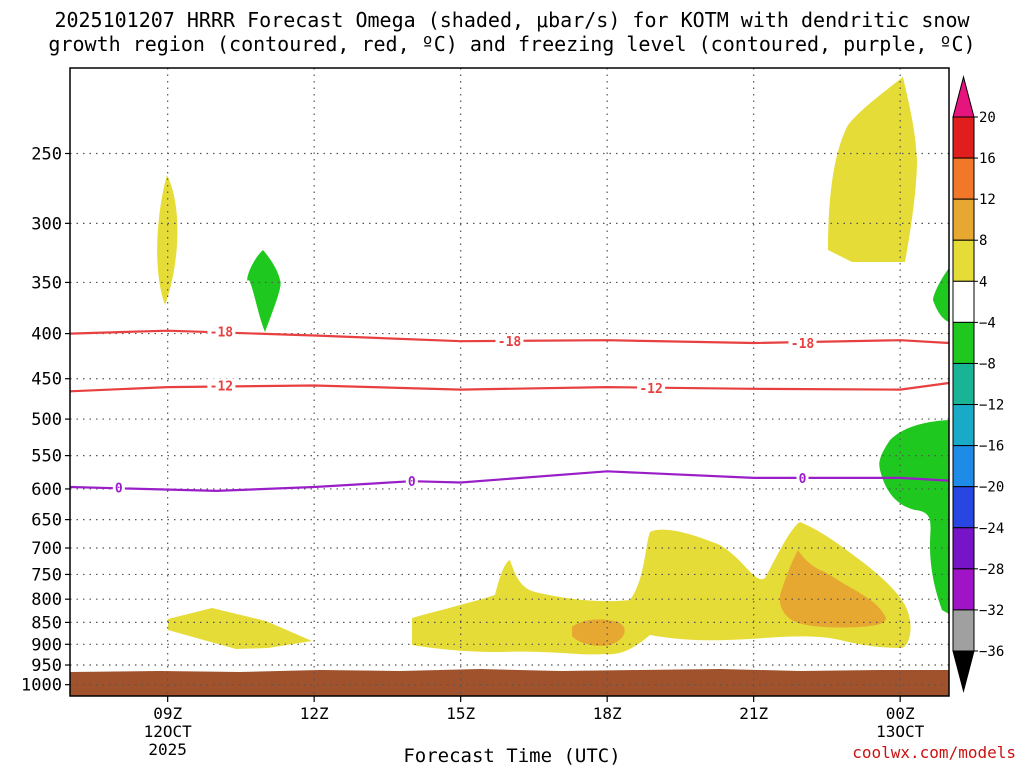 This screenshot has height=768, width=1024. Describe the element at coordinates (983, 241) in the screenshot. I see `colorbar-label: 8` at that location.